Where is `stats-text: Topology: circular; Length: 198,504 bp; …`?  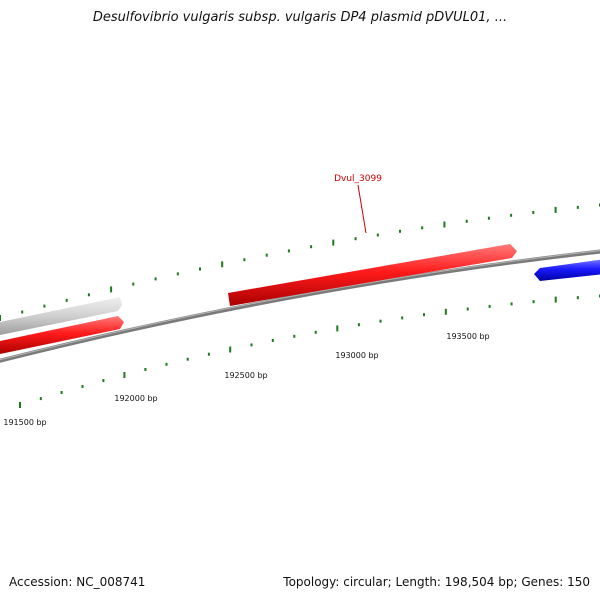 stats-text: Topology: circular; Length: 198,504 bp; … is located at coordinates (436, 582).